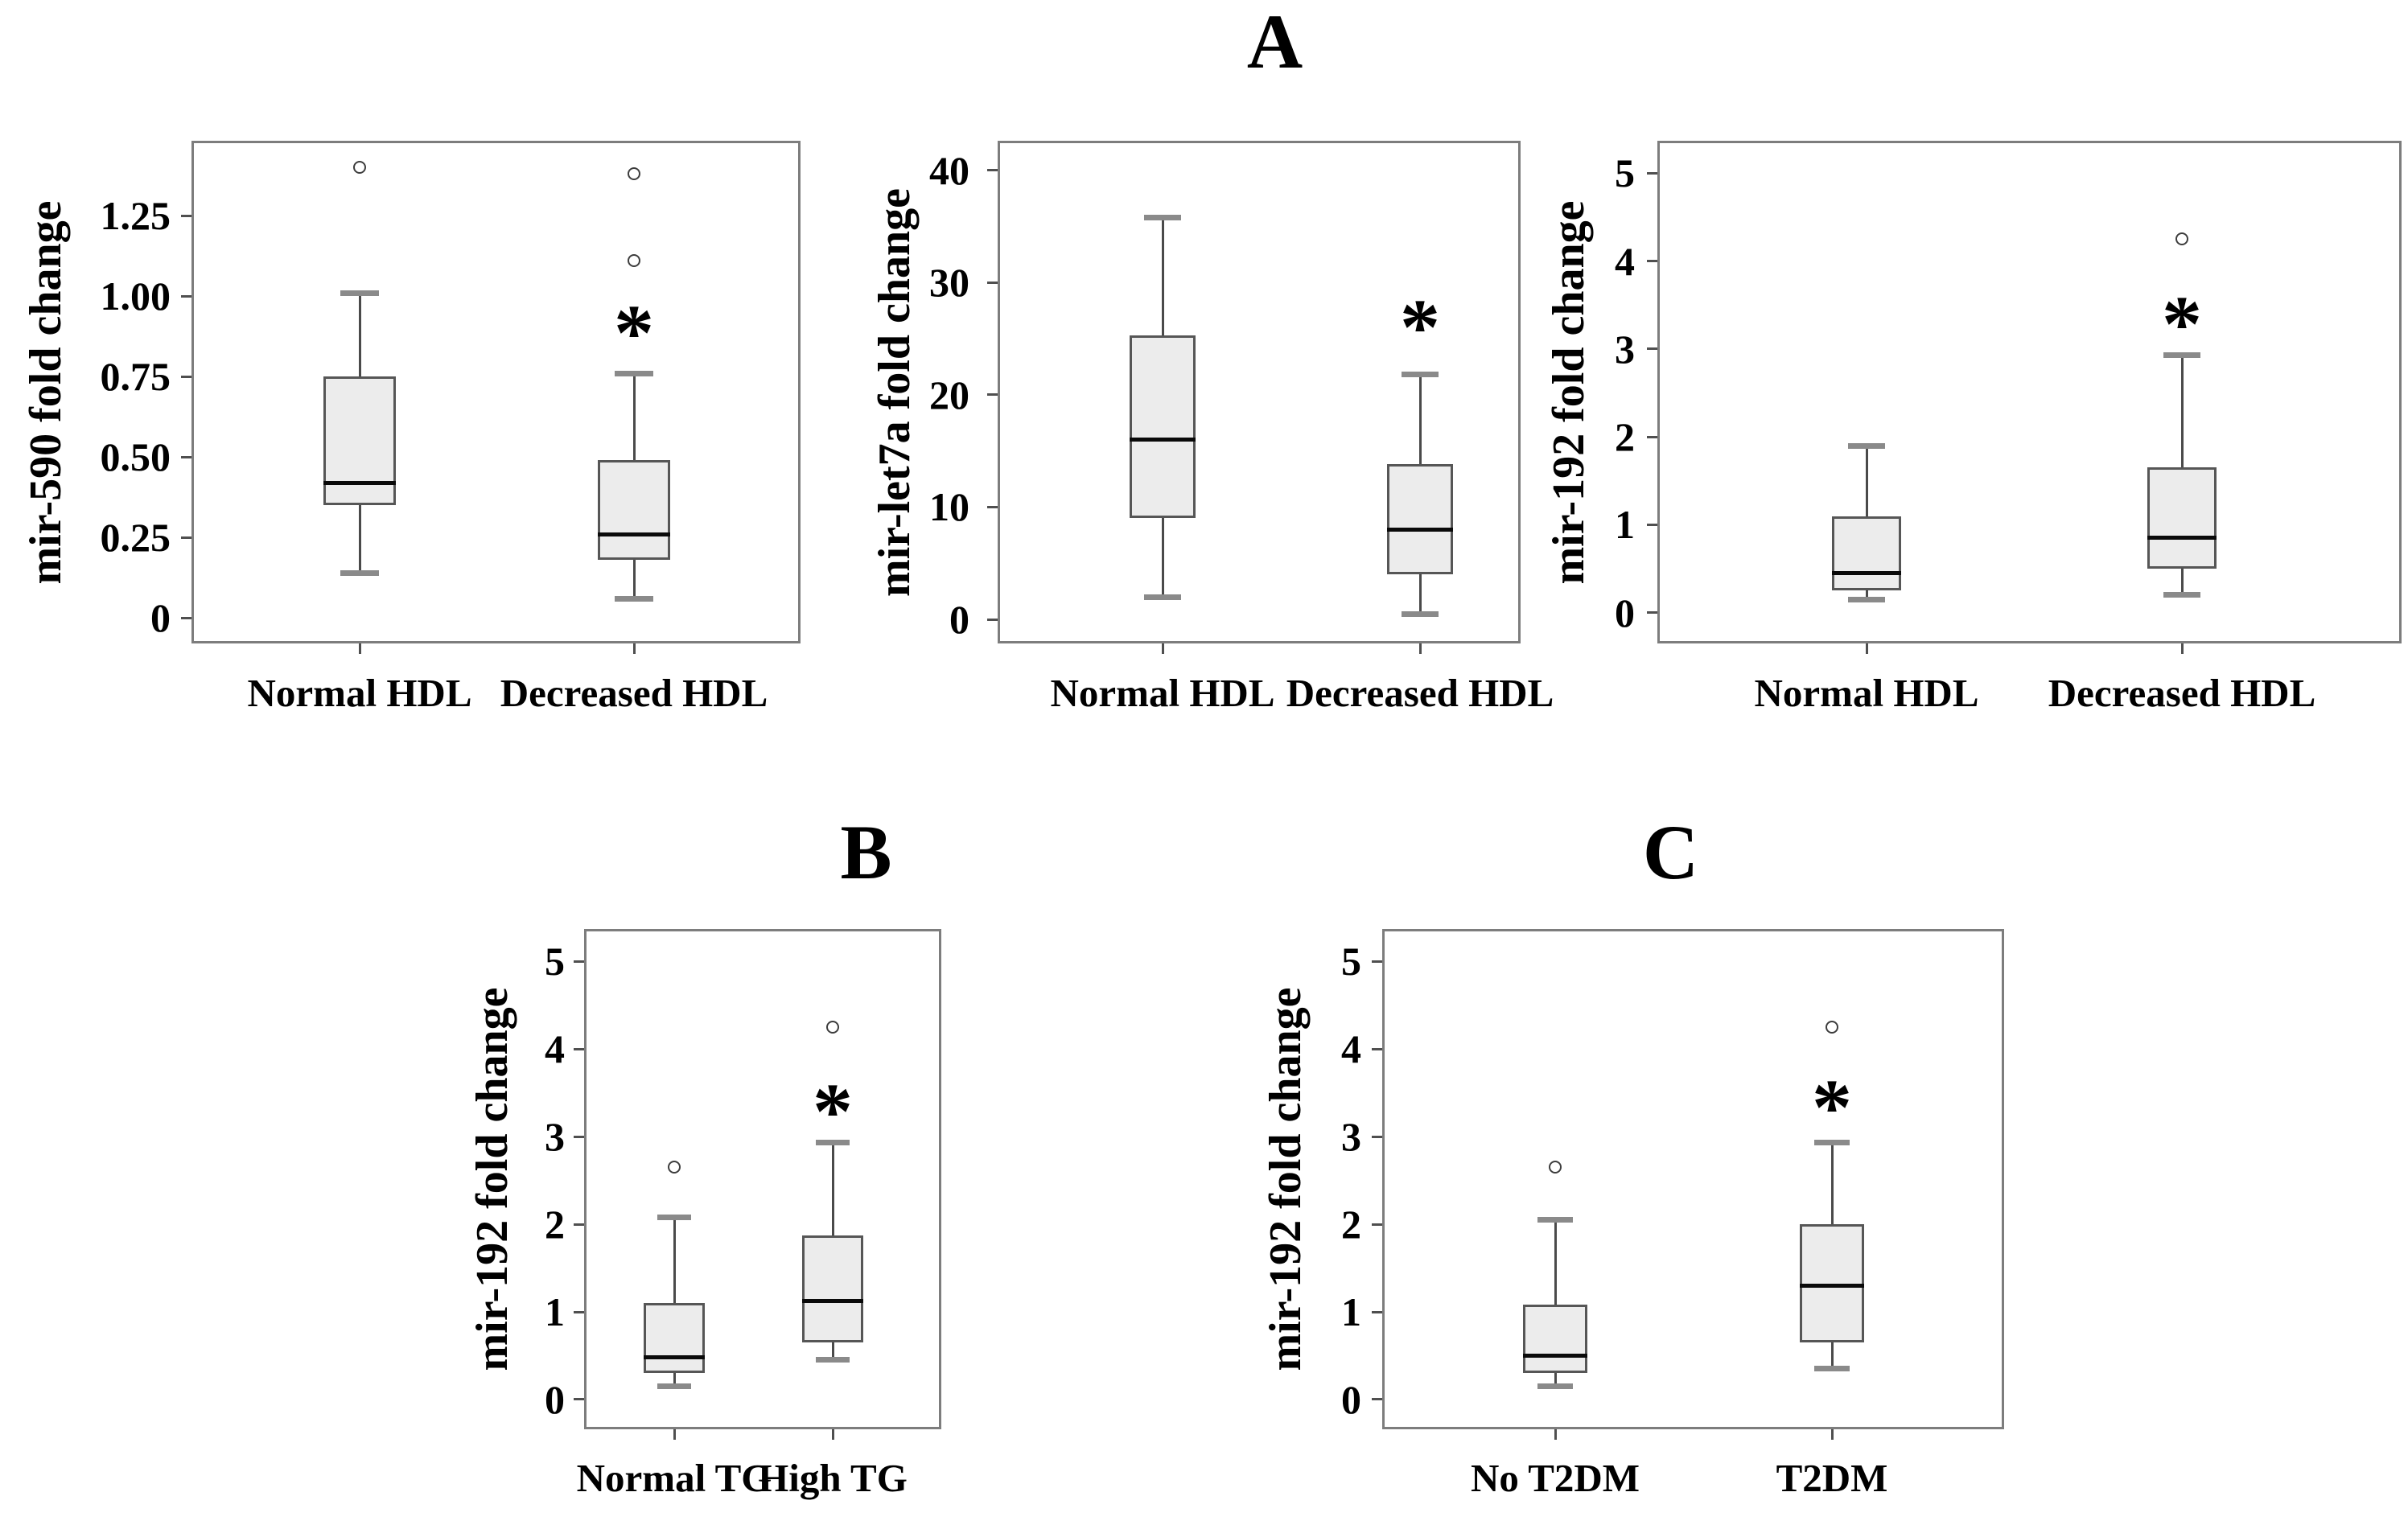 The height and width of the screenshot is (1525, 2408). Describe the element at coordinates (949, 507) in the screenshot. I see `y-tick-label: 10` at that location.